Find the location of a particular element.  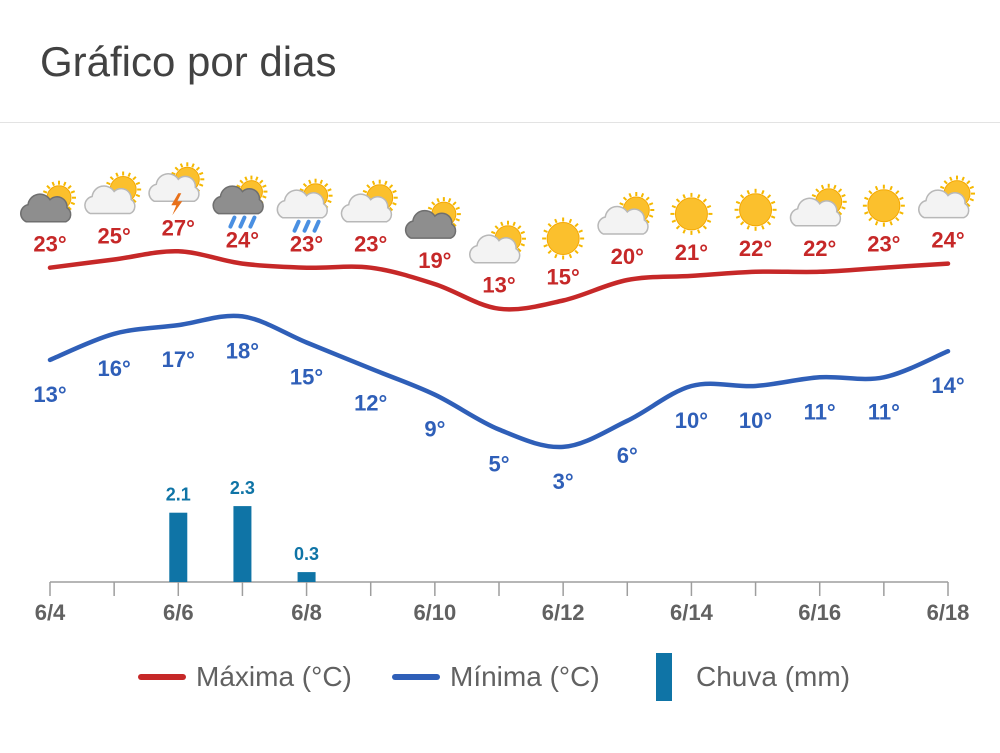

legend-min-swatch is located at coordinates (416, 677).